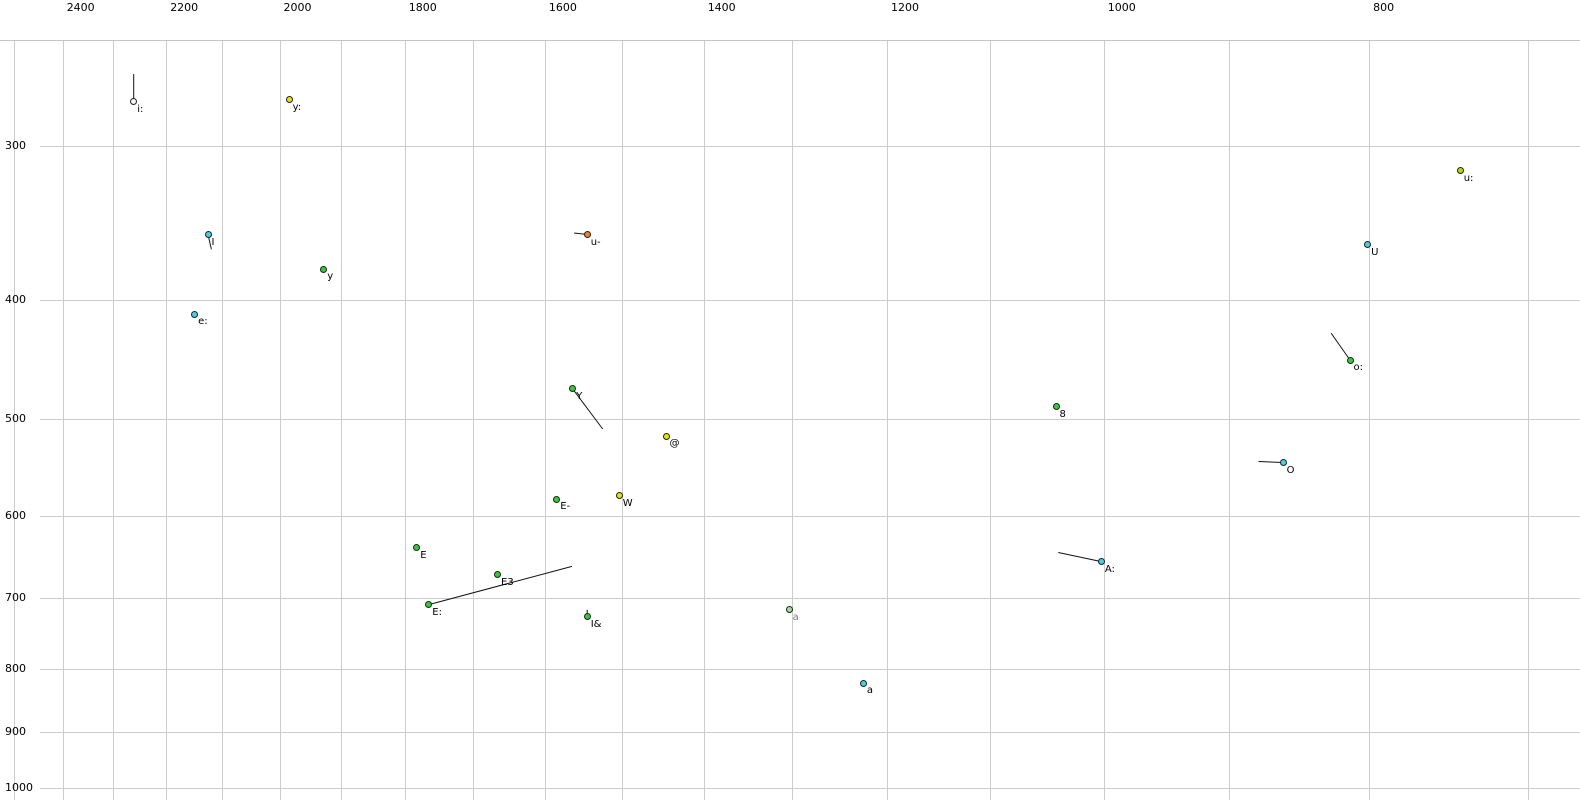 Image resolution: width=1580 pixels, height=800 pixels. I want to click on y-tick-label: 700, so click(15, 597).